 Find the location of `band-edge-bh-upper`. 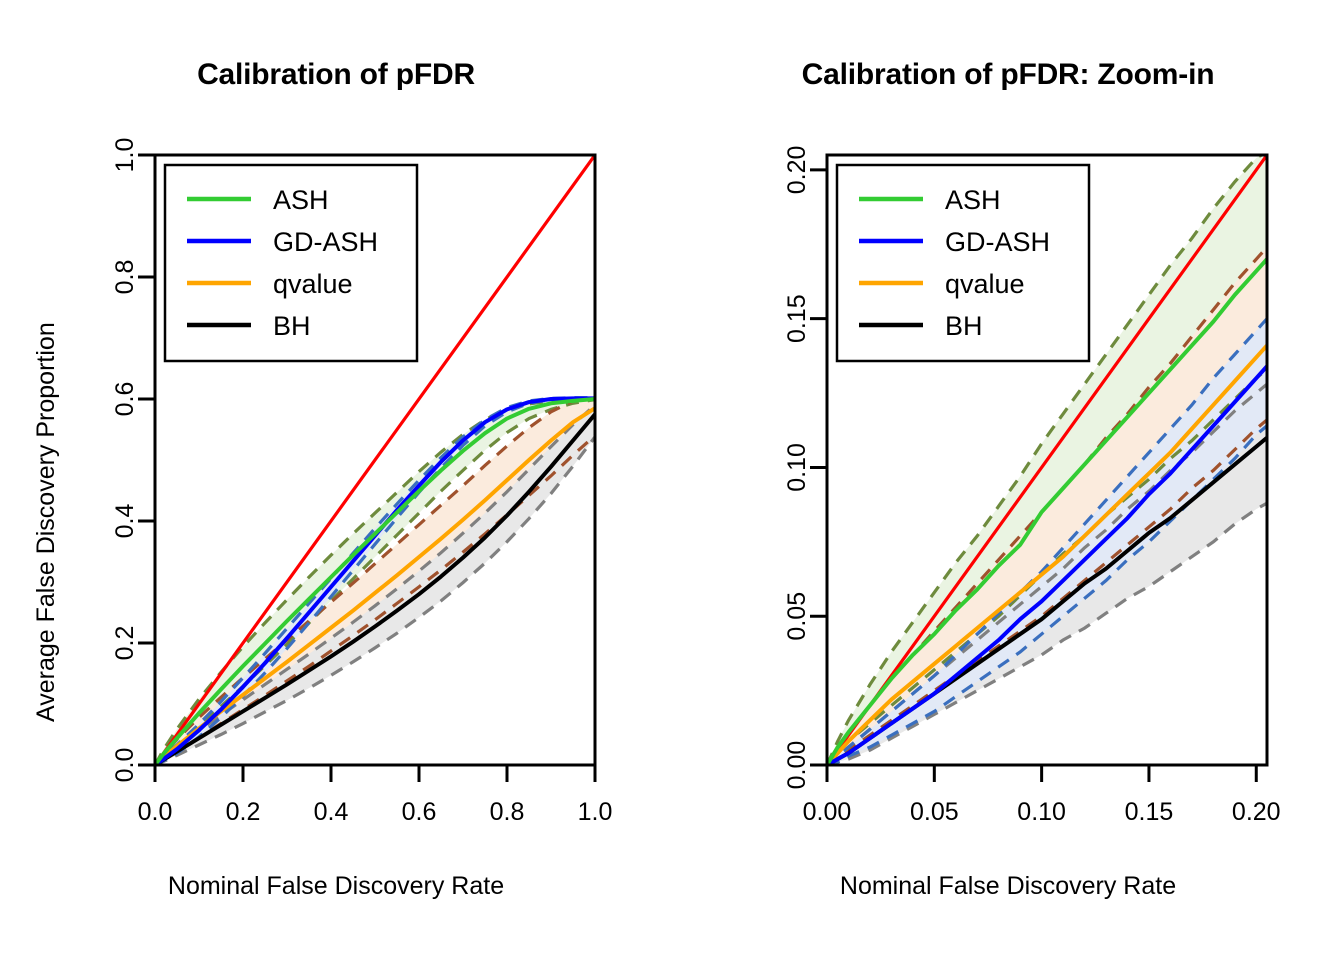

band-edge-bh-upper is located at coordinates (375, 584).